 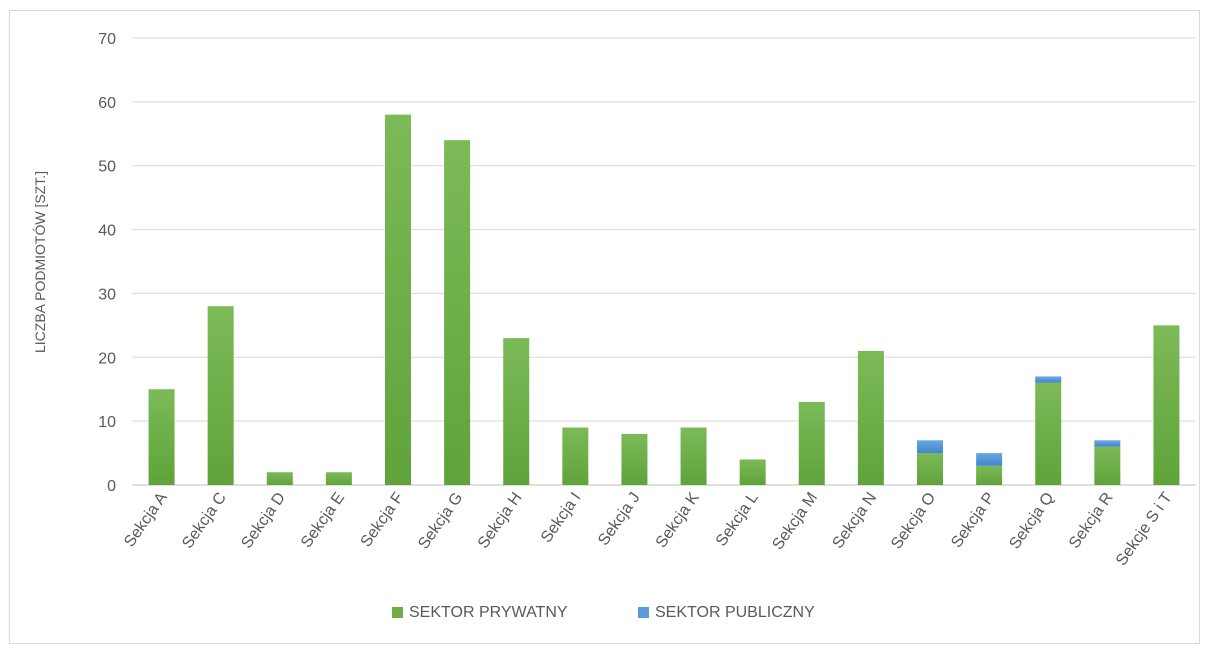 I want to click on y-tick-label: 40, so click(x=107, y=231).